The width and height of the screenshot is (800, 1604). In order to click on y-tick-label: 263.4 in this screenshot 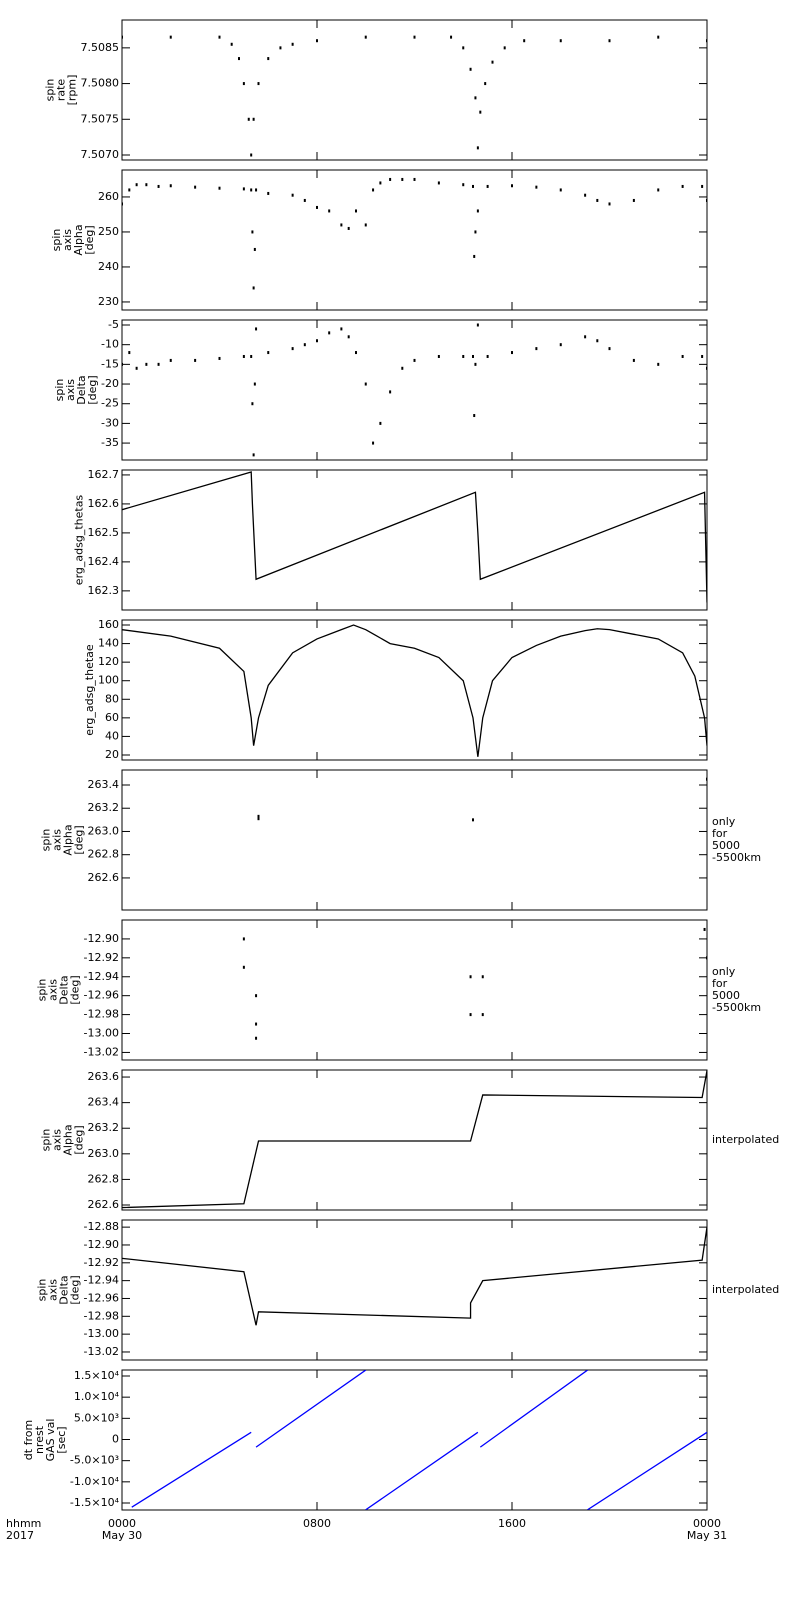, I will do `click(104, 784)`.